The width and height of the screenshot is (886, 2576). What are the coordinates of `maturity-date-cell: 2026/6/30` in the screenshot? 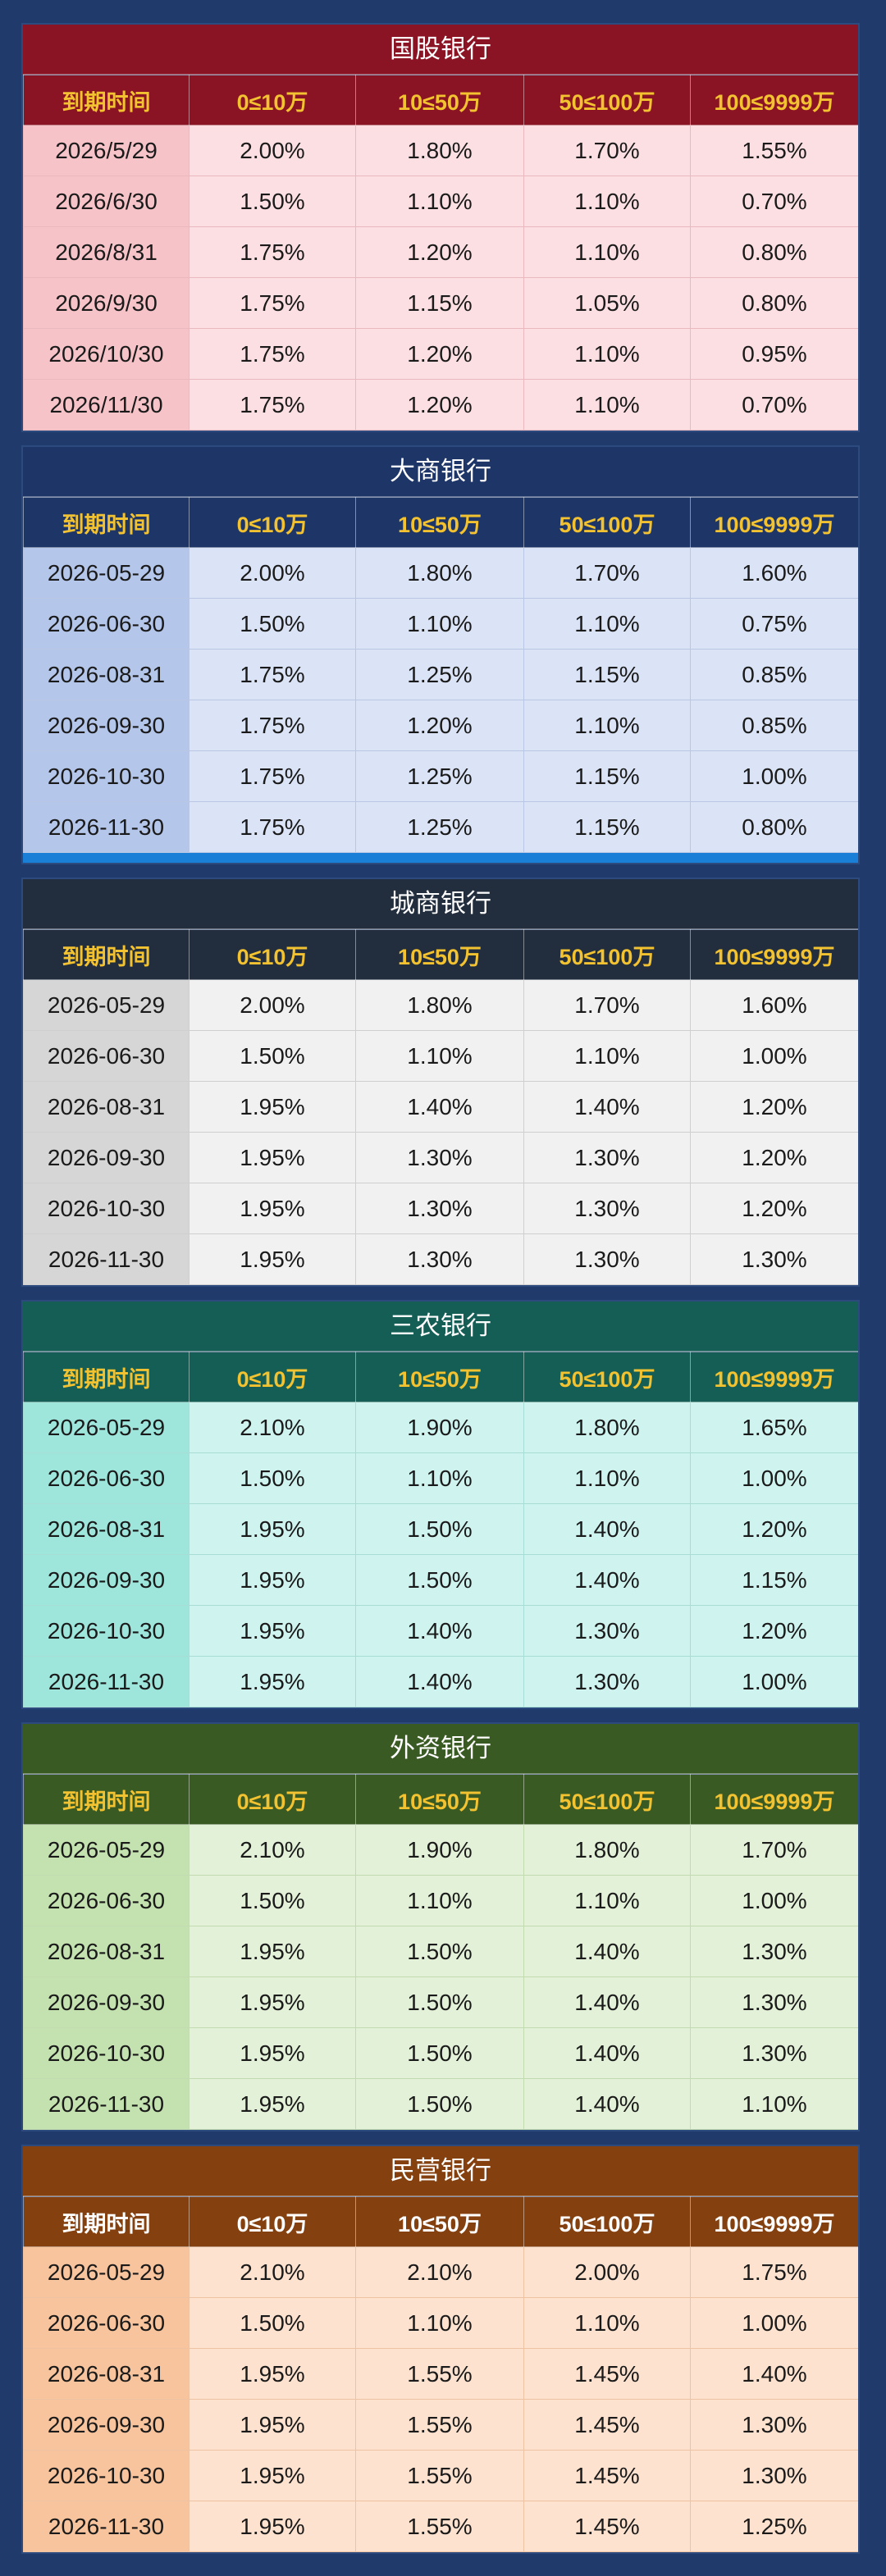 It's located at (107, 201).